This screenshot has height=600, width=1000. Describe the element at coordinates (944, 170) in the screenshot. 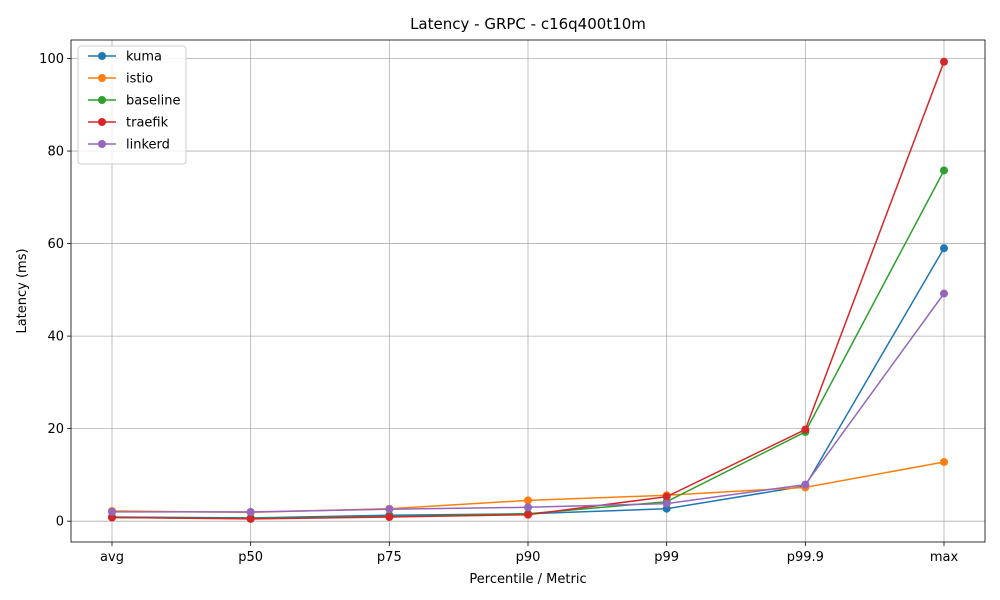

I see `data-point-baseline` at that location.